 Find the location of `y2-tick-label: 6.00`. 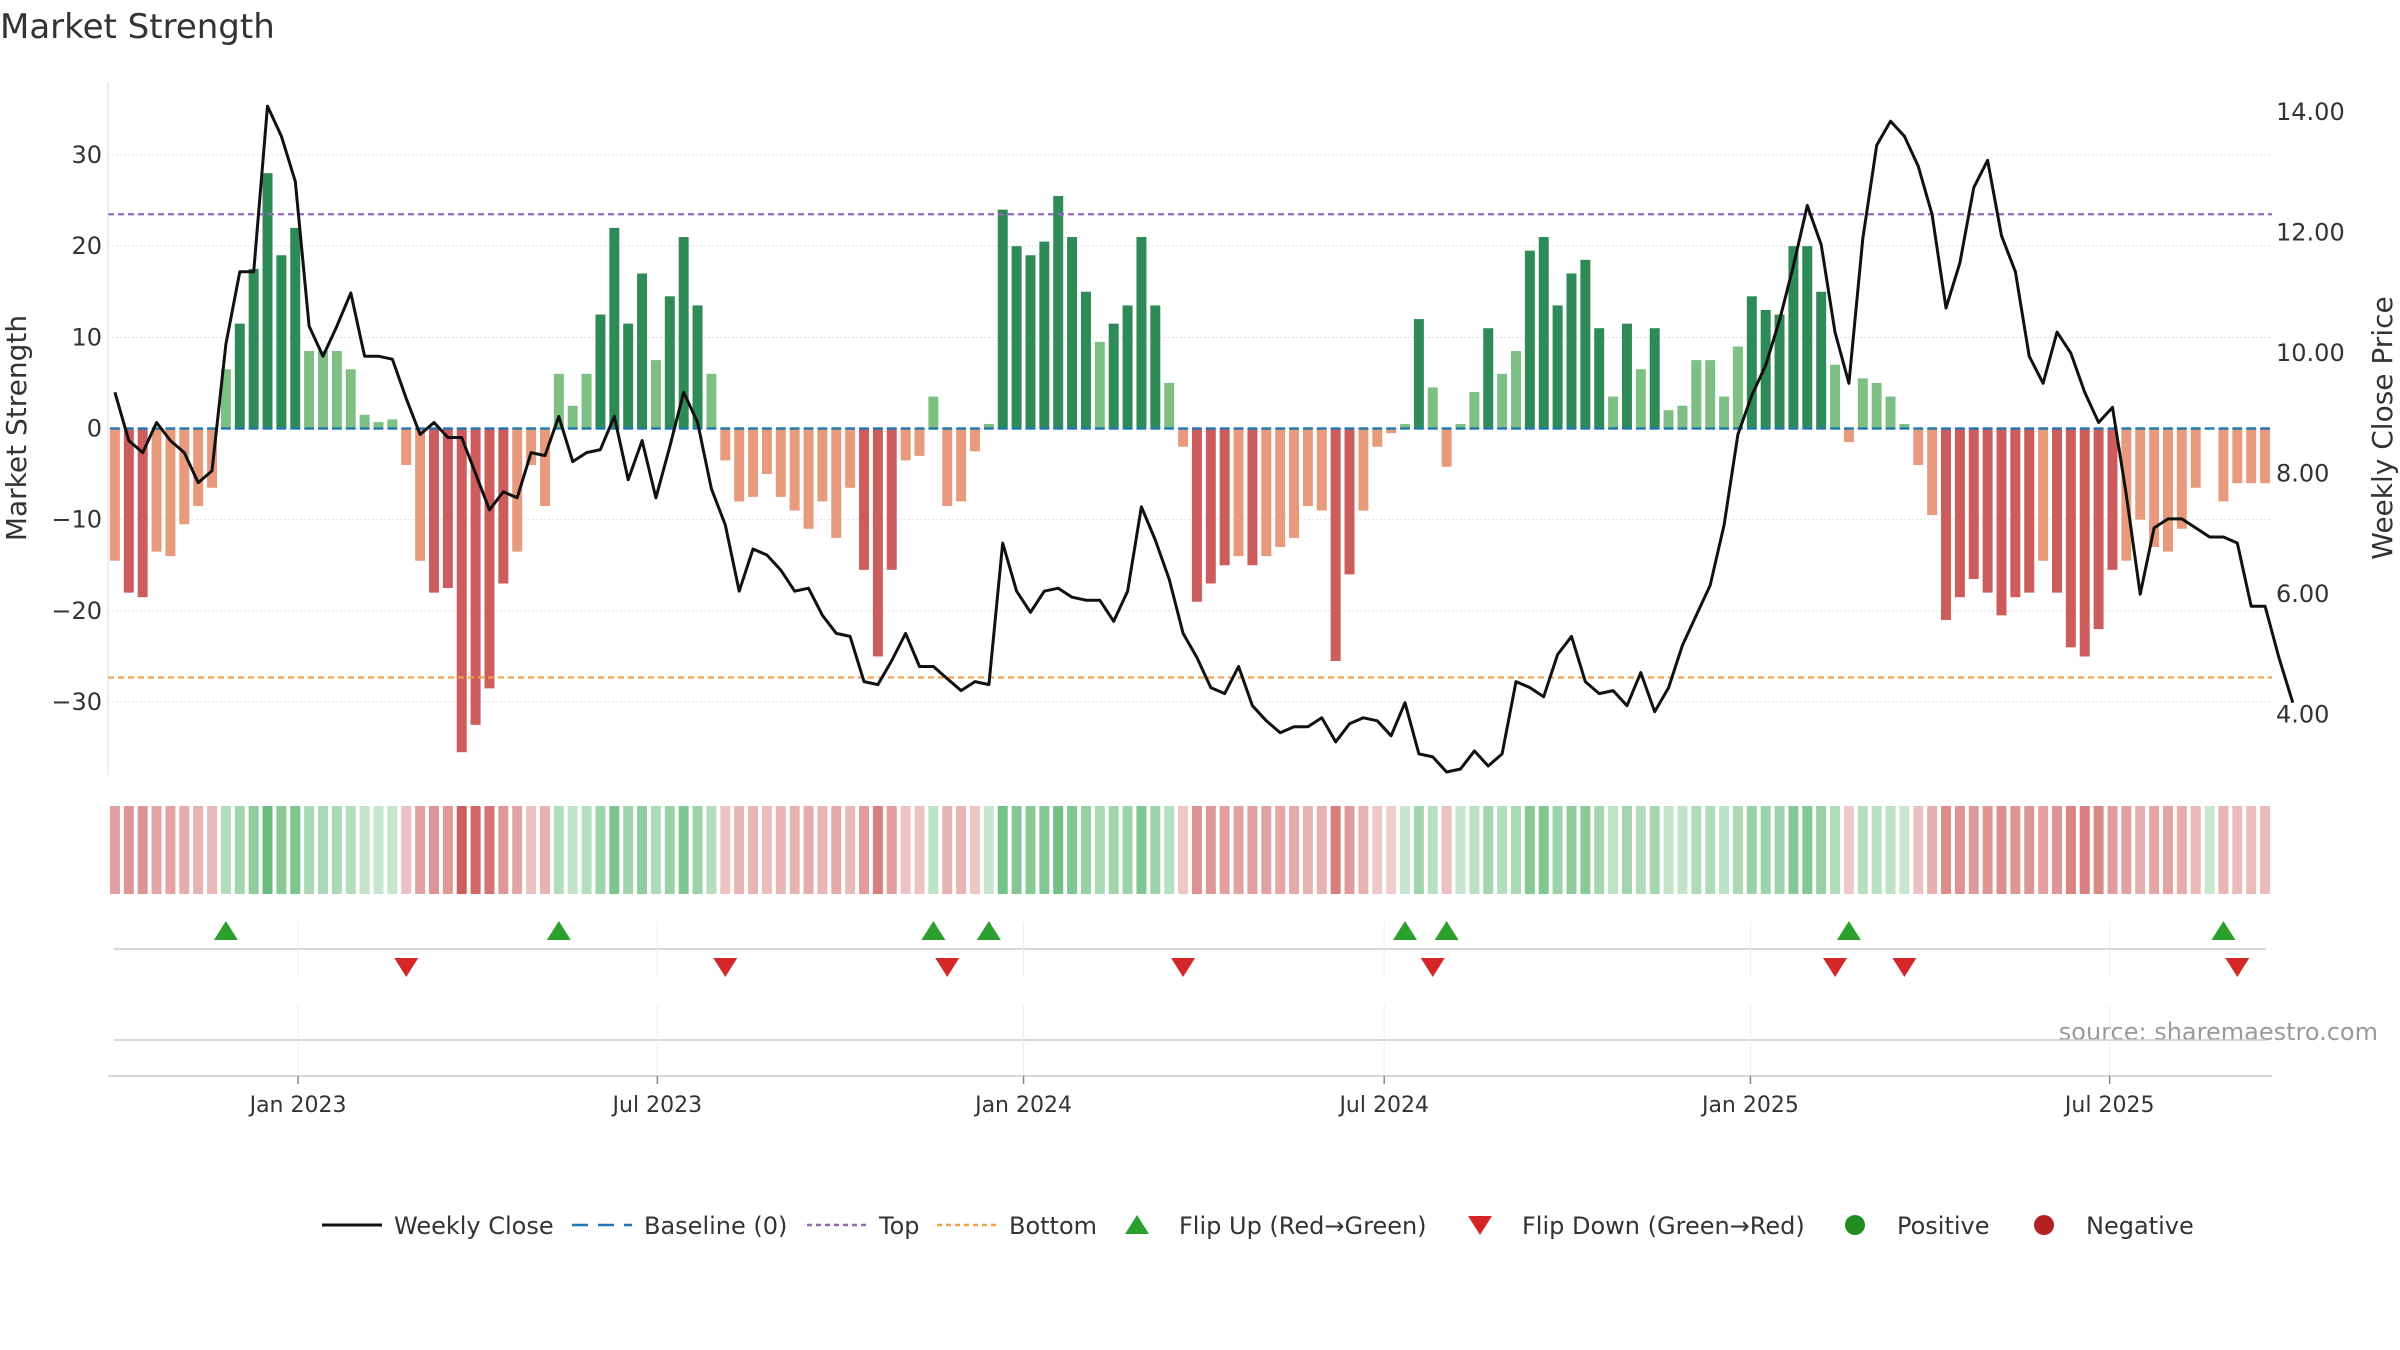

y2-tick-label: 6.00 is located at coordinates (2302, 594).